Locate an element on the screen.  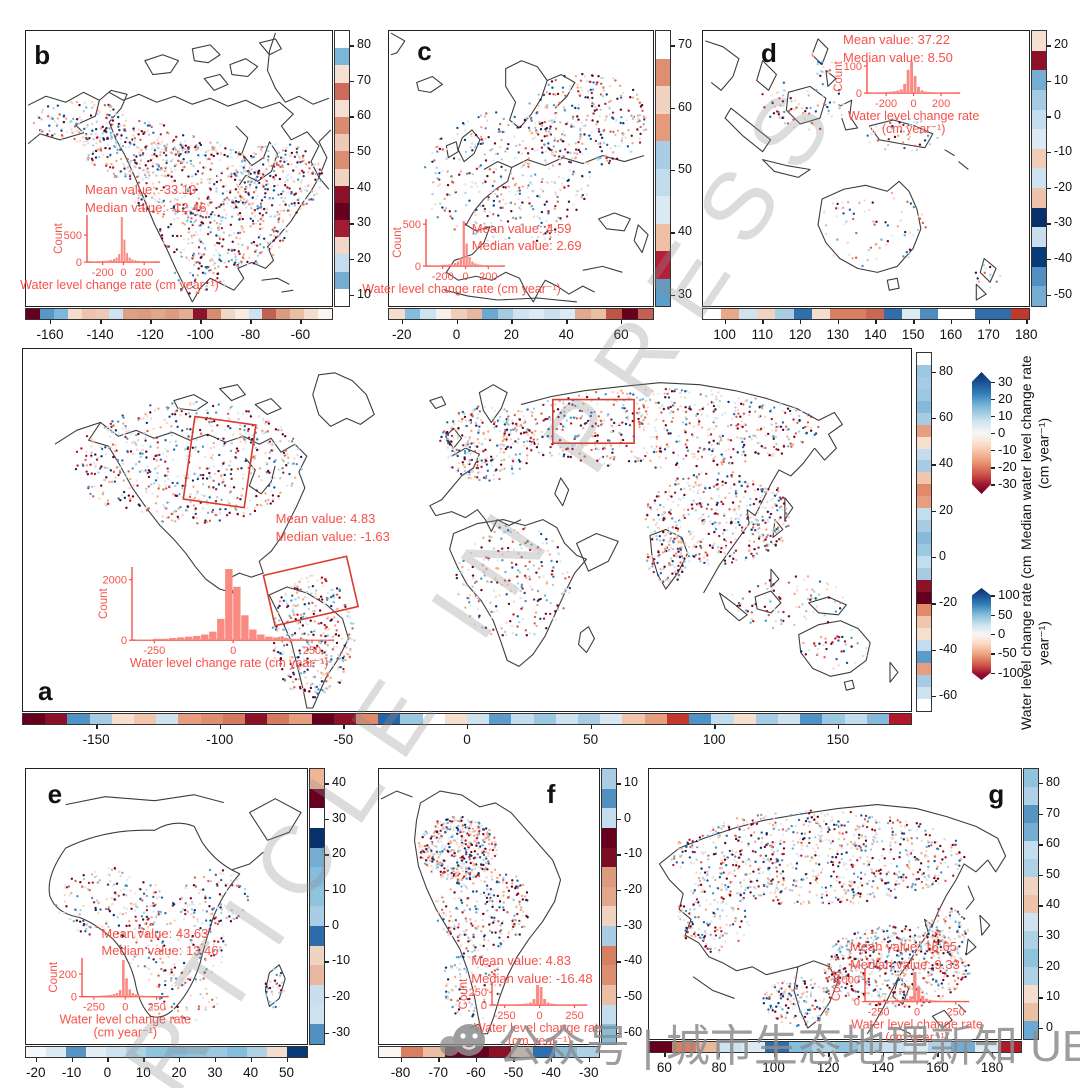
axis-tickmark is located at coordinates (591, 727).